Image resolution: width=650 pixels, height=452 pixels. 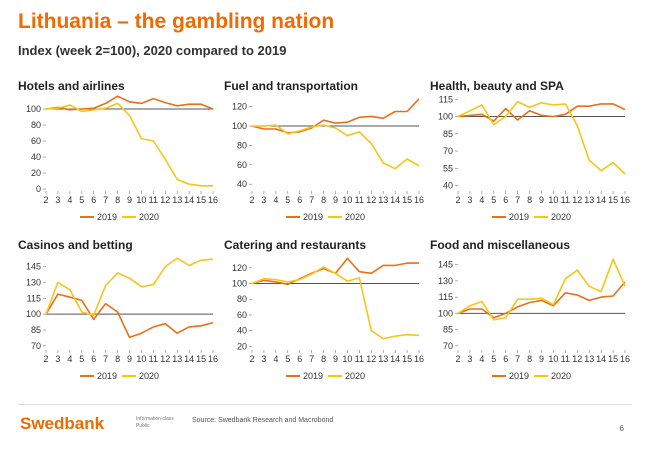 I want to click on y-tick-label: 20, so click(x=242, y=346).